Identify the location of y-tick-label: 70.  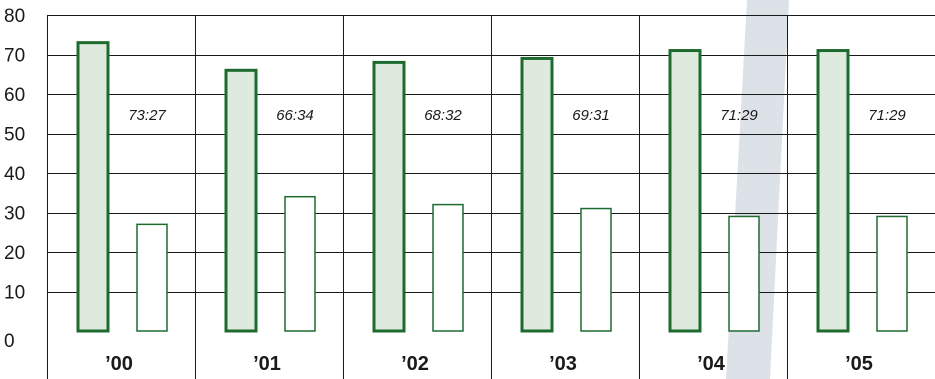
(14, 56).